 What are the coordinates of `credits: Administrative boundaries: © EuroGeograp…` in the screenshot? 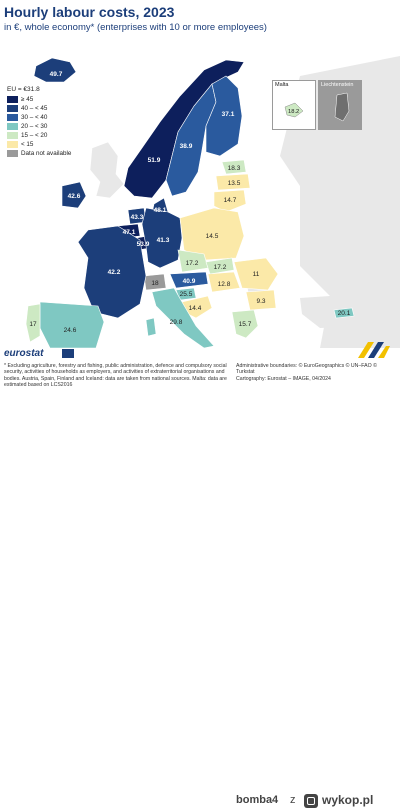 It's located at (316, 372).